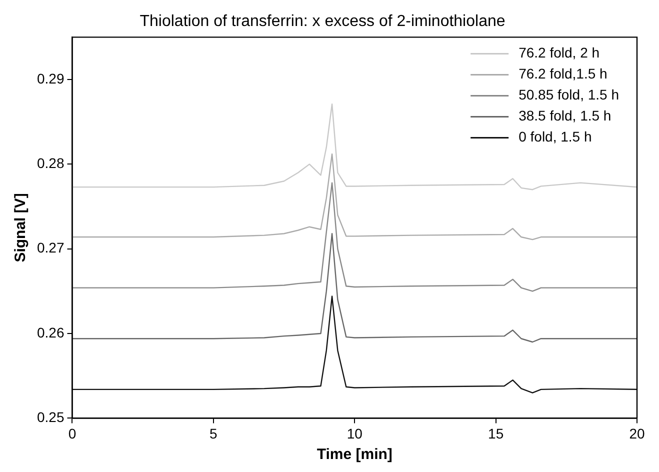 Image resolution: width=659 pixels, height=472 pixels. Describe the element at coordinates (72, 433) in the screenshot. I see `x-tick-label: 0` at that location.